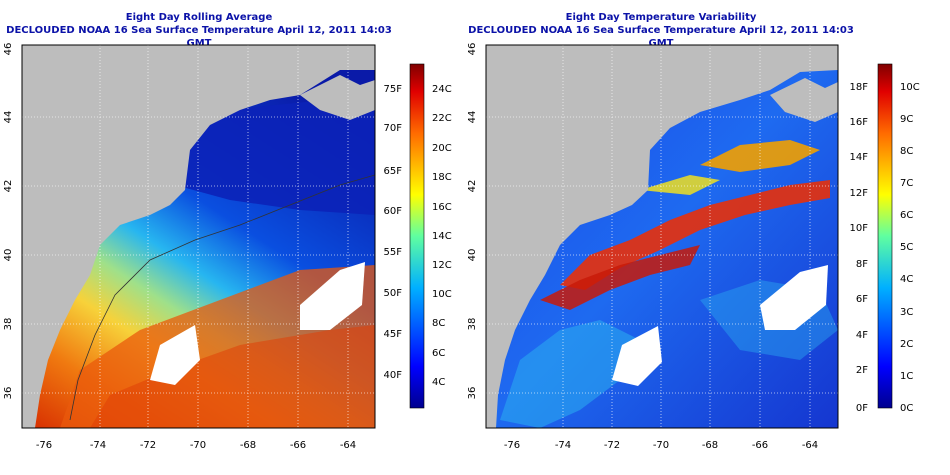 This screenshot has width=950, height=475. Describe the element at coordinates (442, 207) in the screenshot. I see `left-cb-c-label: 16C` at that location.